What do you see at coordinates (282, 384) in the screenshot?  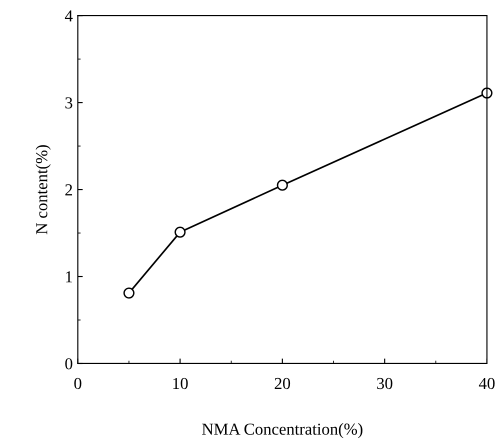 I see `x-tick-label: 20` at bounding box center [282, 384].